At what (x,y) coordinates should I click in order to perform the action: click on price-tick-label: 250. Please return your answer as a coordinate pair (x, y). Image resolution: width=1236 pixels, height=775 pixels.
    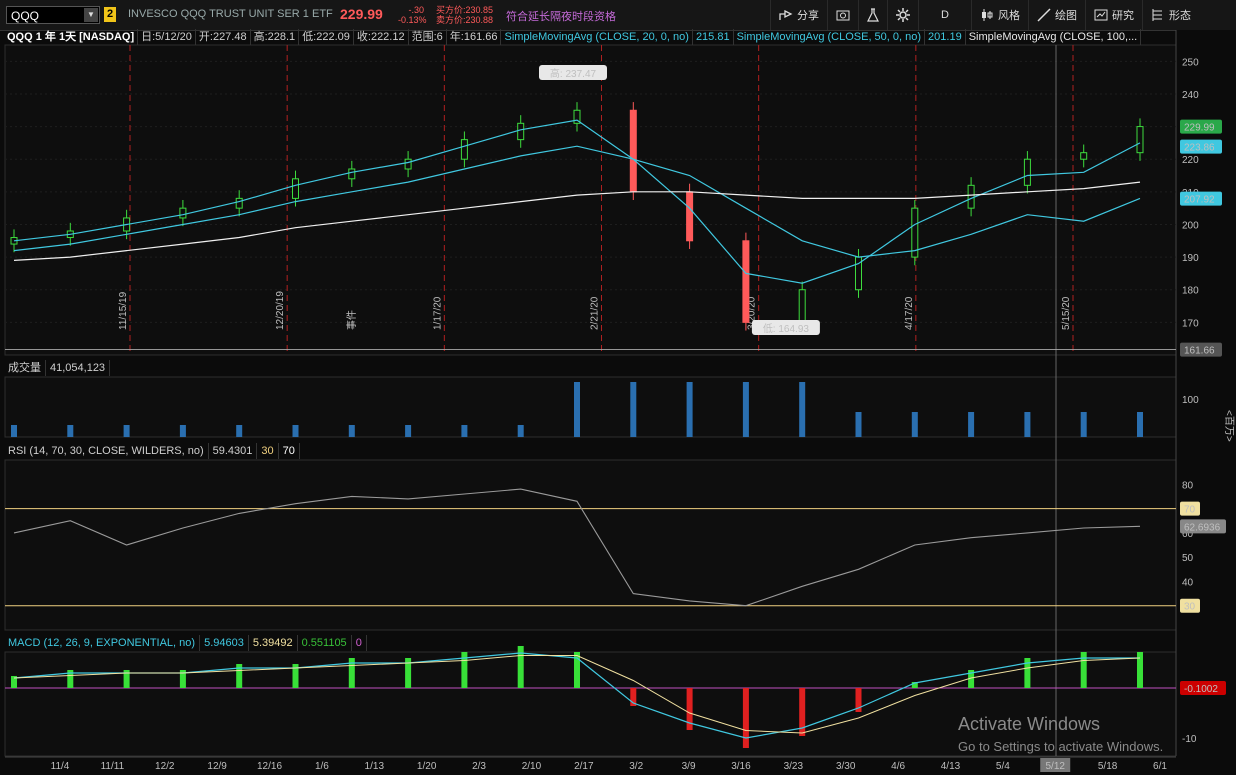
    Looking at the image, I should click on (1190, 62).